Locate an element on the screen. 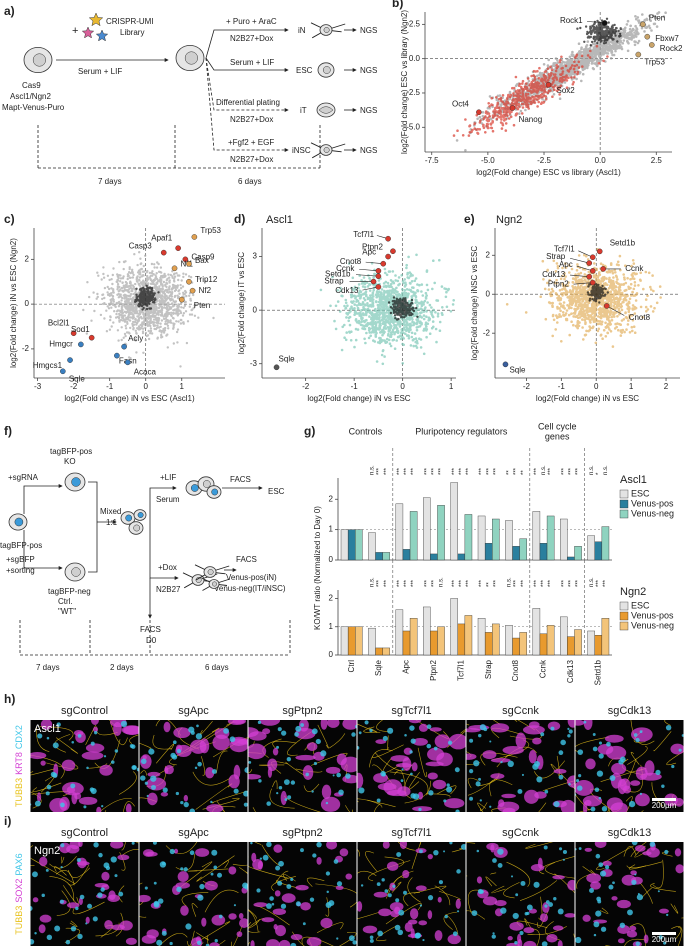  panel-label: b) is located at coordinates (397, 5).